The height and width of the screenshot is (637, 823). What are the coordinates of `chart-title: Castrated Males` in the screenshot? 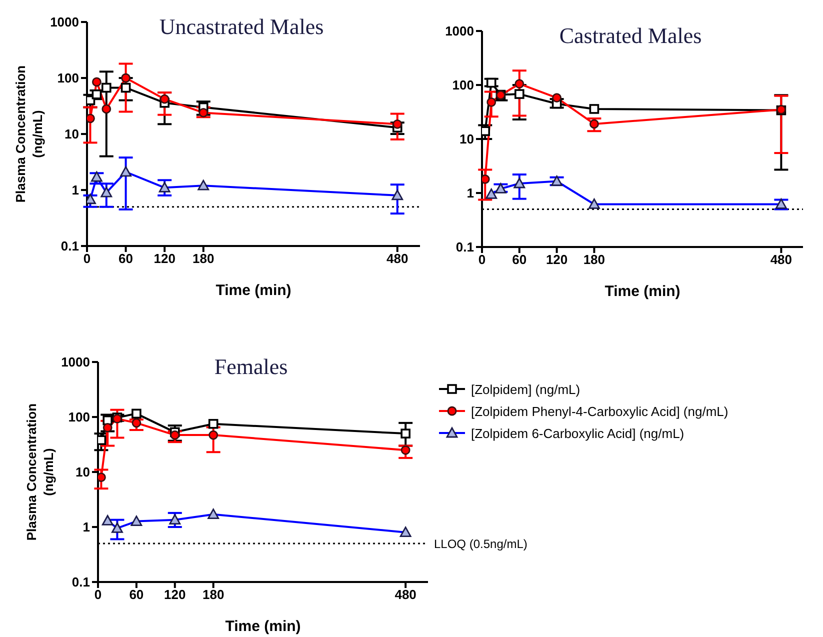 It's located at (630, 36).